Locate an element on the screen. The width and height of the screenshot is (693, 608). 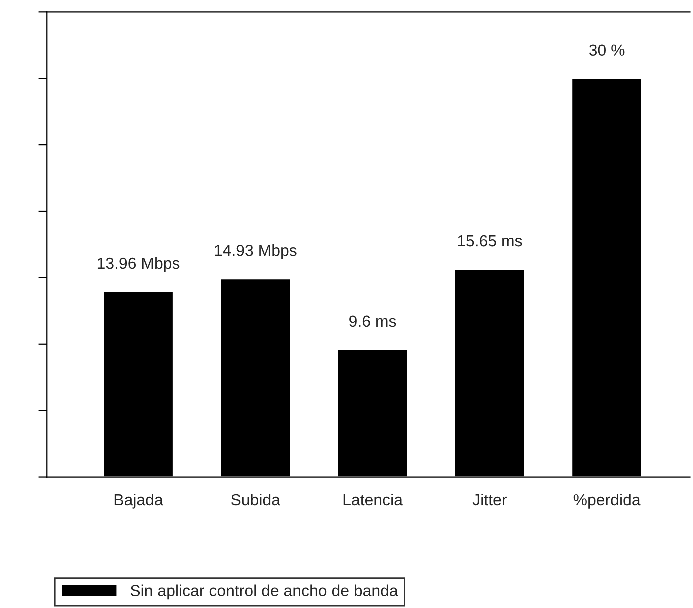
data-label: 15.65 ms is located at coordinates (490, 241).